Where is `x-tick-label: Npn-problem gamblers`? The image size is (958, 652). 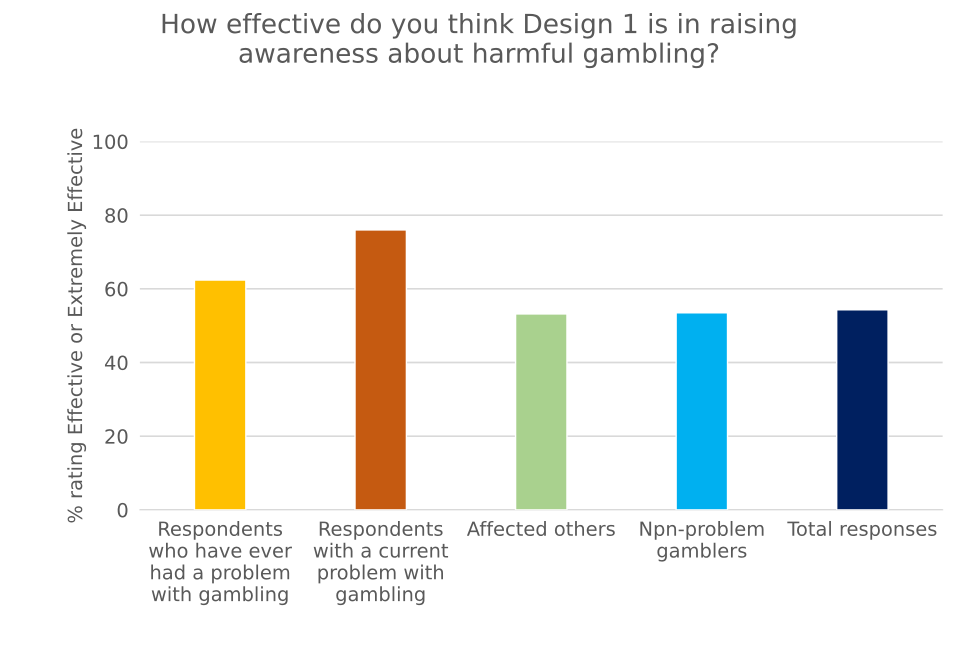
x-tick-label: Npn-problem gamblers is located at coordinates (702, 541).